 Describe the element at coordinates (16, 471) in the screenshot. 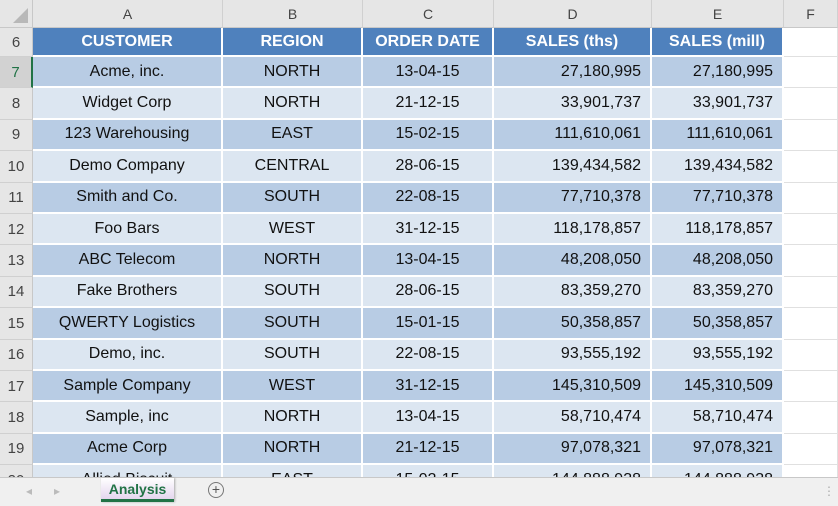

I see `row-header: 20` at that location.